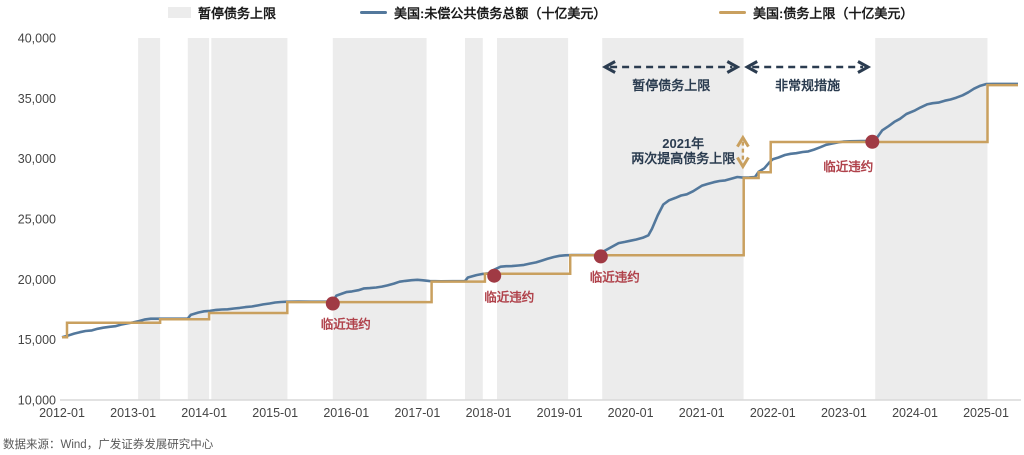 The height and width of the screenshot is (455, 1024). Describe the element at coordinates (683, 143) in the screenshot. I see `svg-text: 2021年` at that location.